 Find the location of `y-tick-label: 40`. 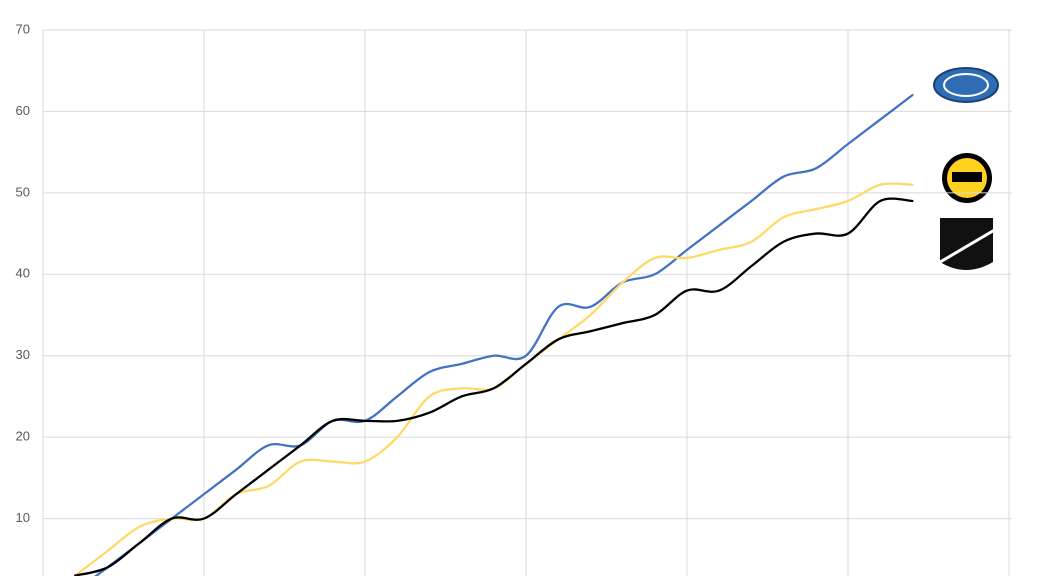

y-tick-label: 40 is located at coordinates (23, 273).